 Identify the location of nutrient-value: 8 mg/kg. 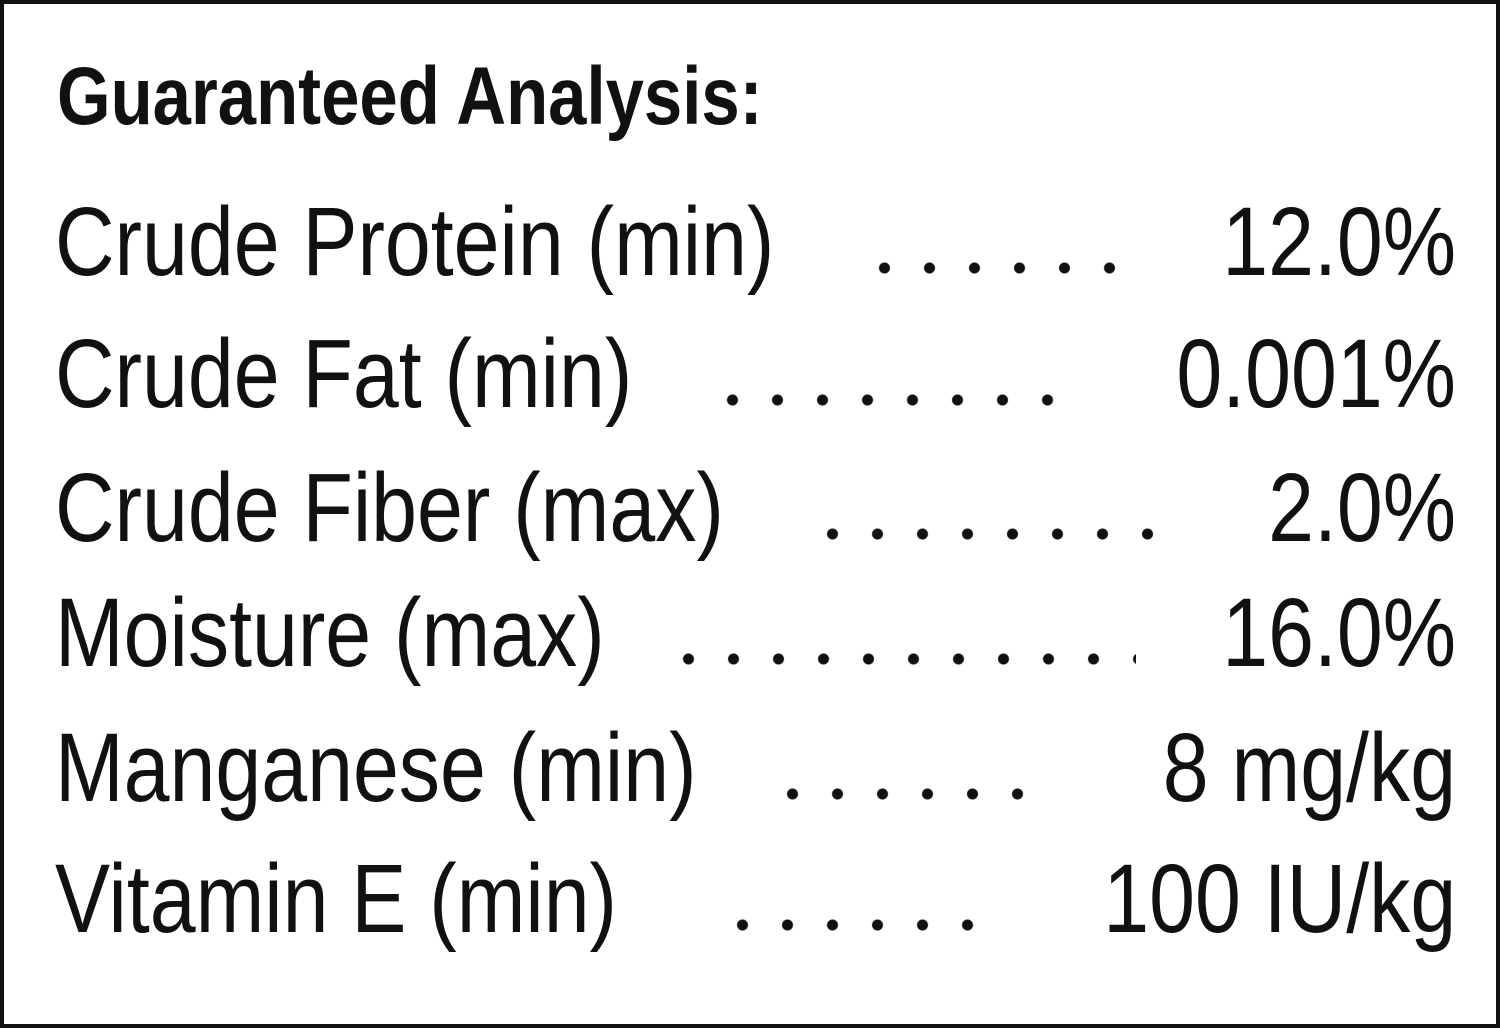
(1309, 767).